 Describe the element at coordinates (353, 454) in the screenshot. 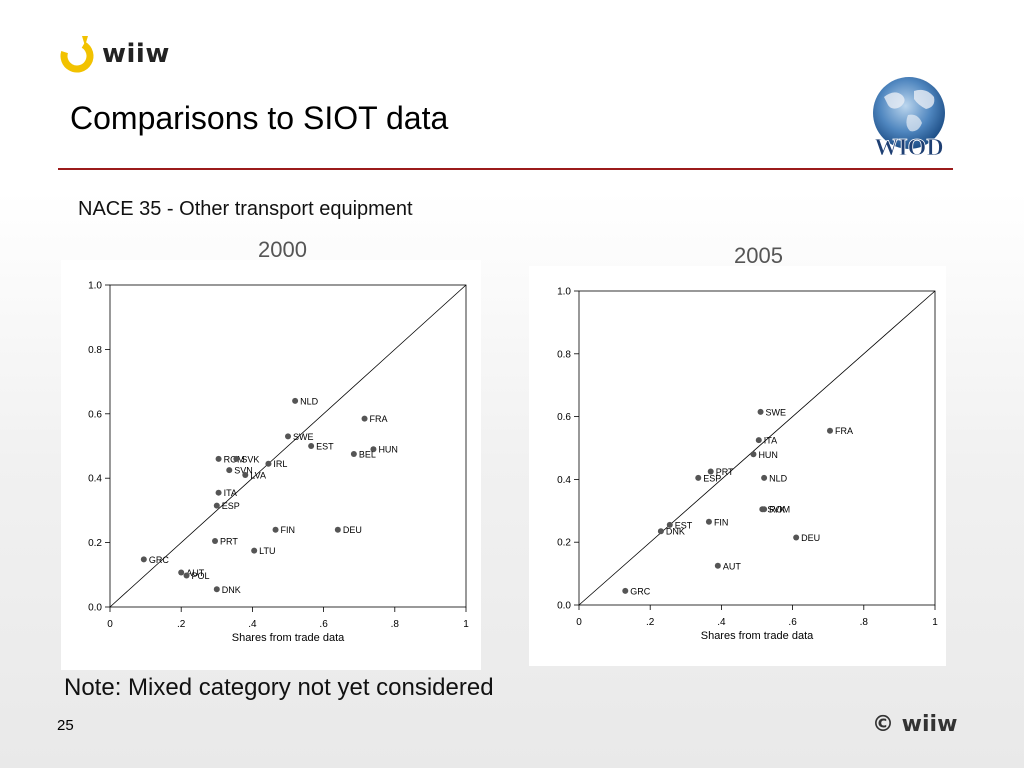

I see `data-point-bel` at that location.